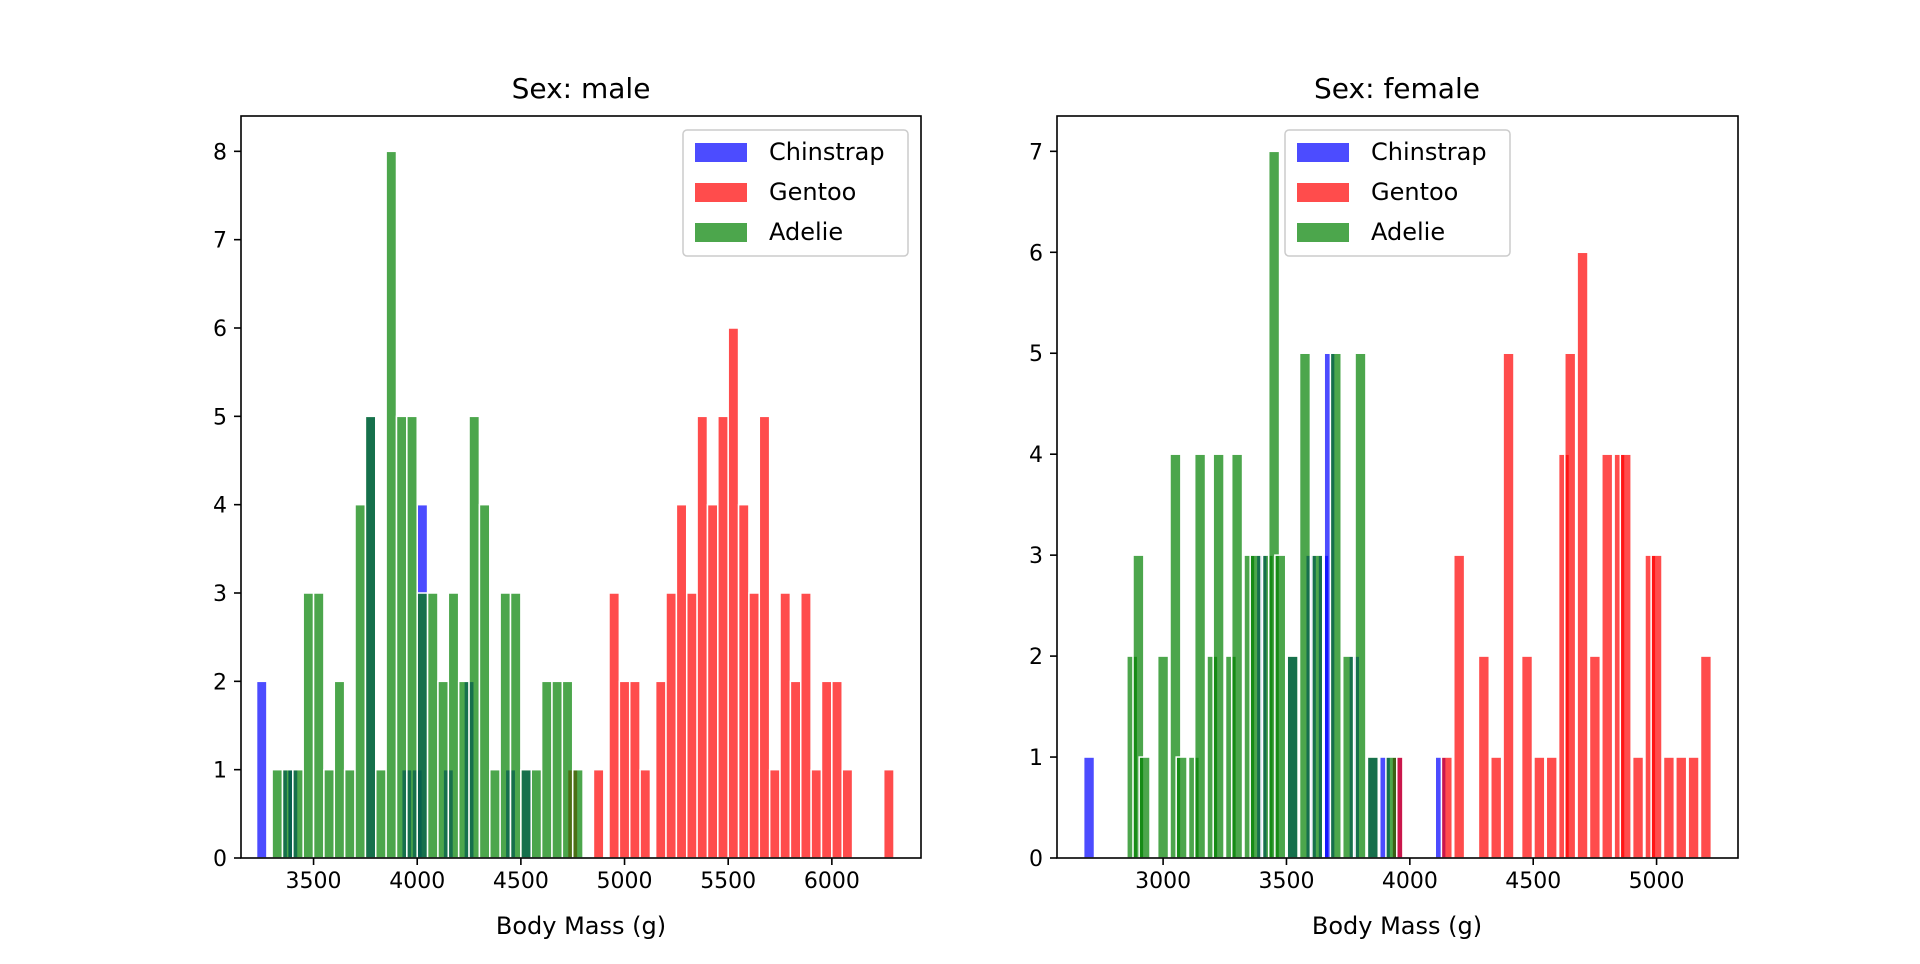  What do you see at coordinates (581, 88) in the screenshot?
I see `chart-title: Sex: male` at bounding box center [581, 88].